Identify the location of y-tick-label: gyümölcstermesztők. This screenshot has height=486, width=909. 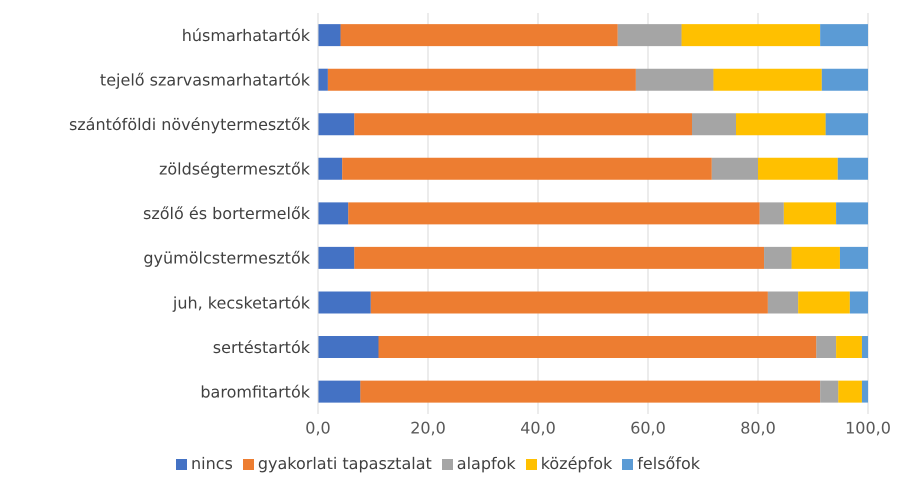
(227, 258).